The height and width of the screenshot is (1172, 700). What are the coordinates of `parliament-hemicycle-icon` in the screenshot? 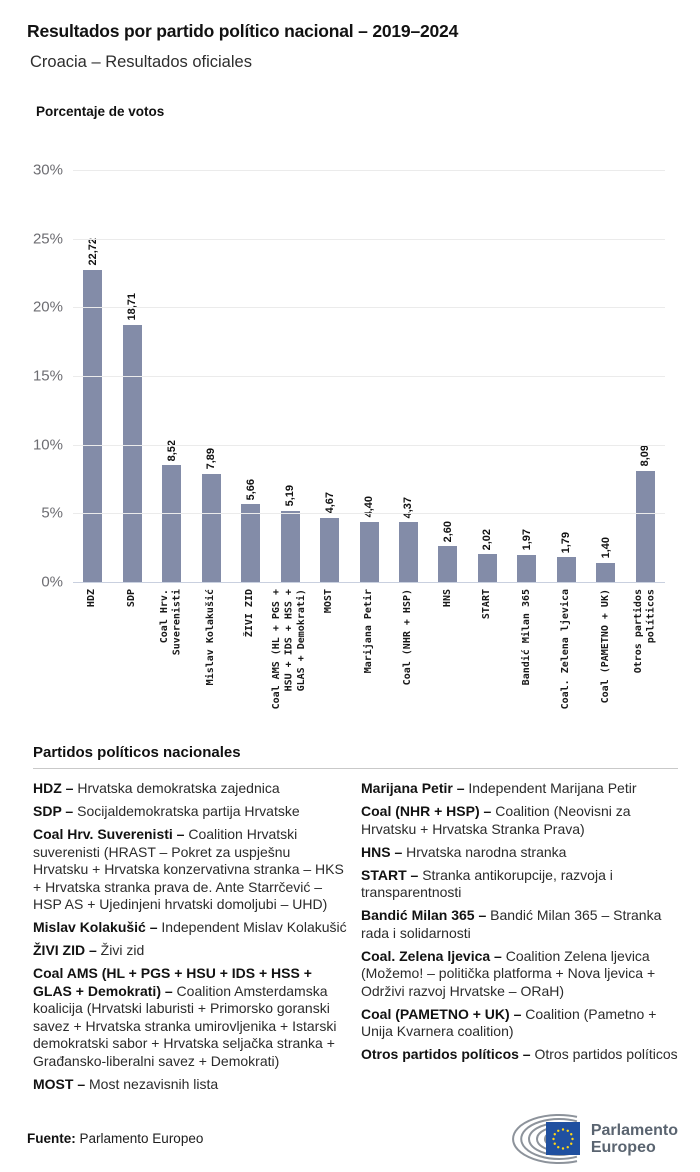 It's located at (546, 1138).